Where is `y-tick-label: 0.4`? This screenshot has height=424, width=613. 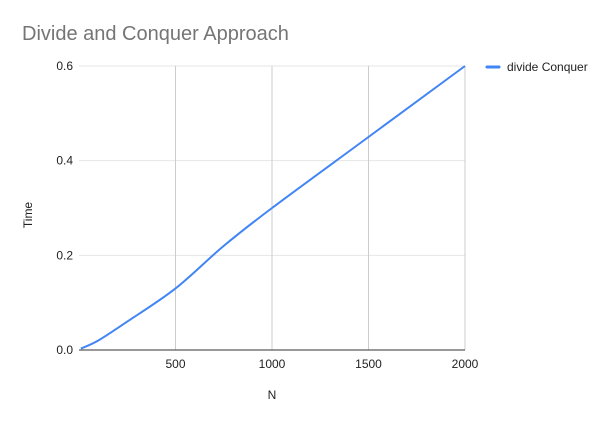
y-tick-label: 0.4 is located at coordinates (64, 161).